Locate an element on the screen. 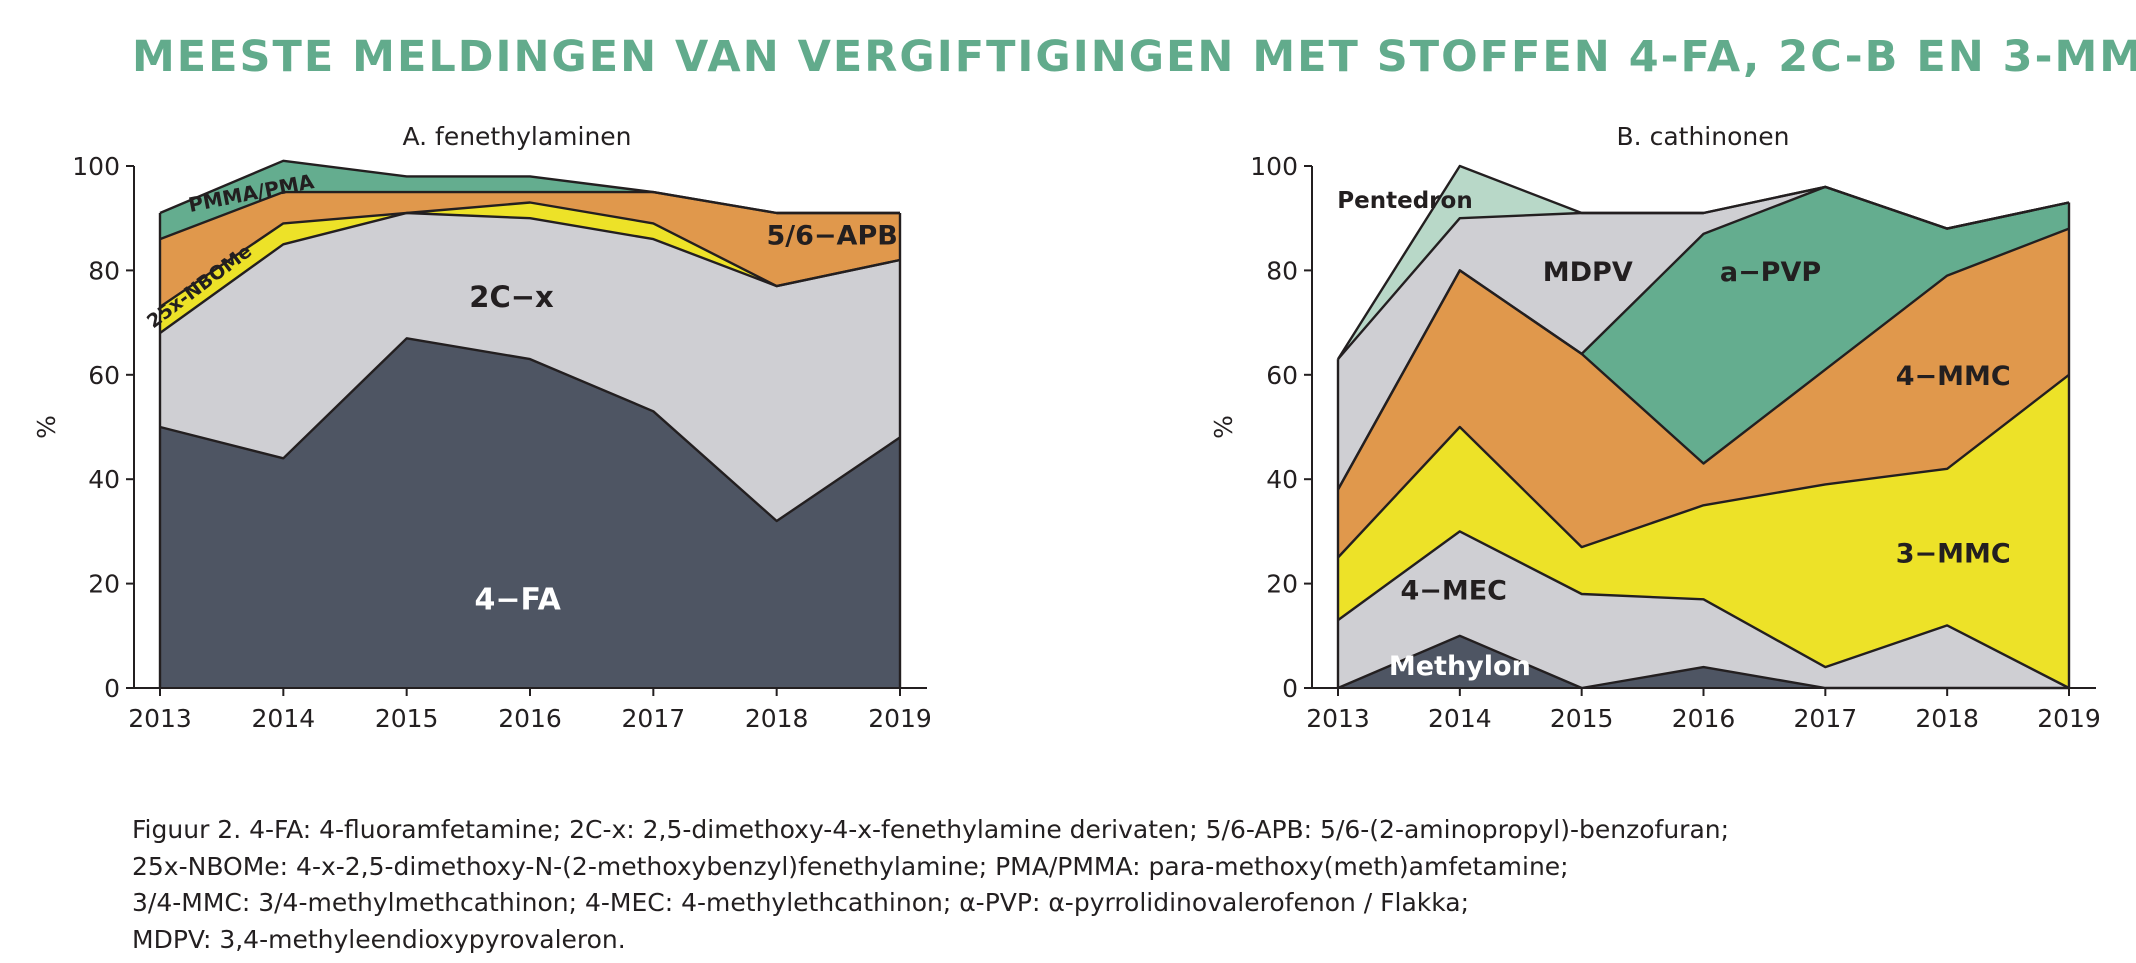 The image size is (2136, 963). area-methylon is located at coordinates (1703, 661).